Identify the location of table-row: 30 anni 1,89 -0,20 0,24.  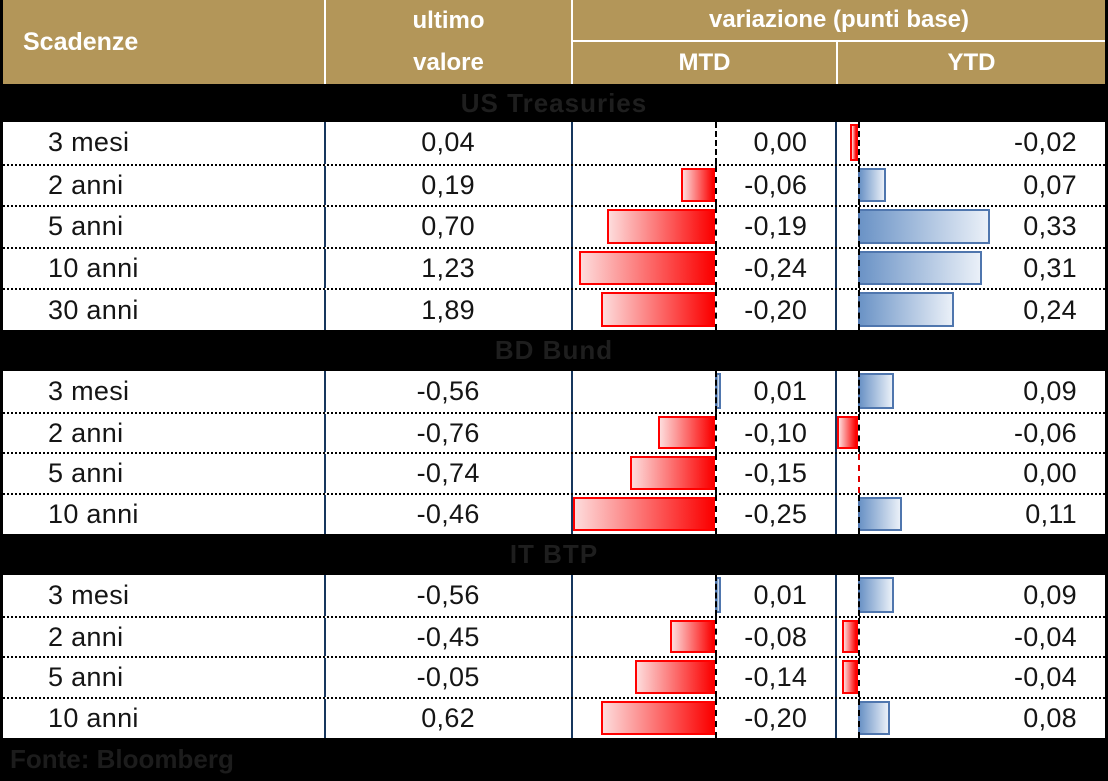
(554, 309).